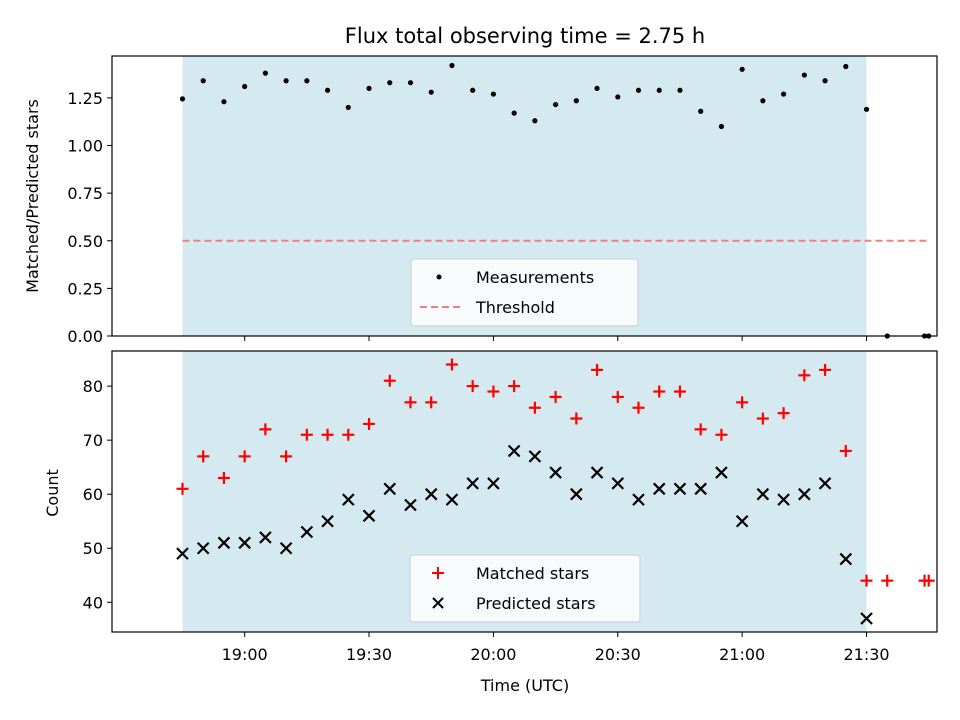 The width and height of the screenshot is (960, 720). Describe the element at coordinates (93, 548) in the screenshot. I see `y-tick-label: 50` at that location.